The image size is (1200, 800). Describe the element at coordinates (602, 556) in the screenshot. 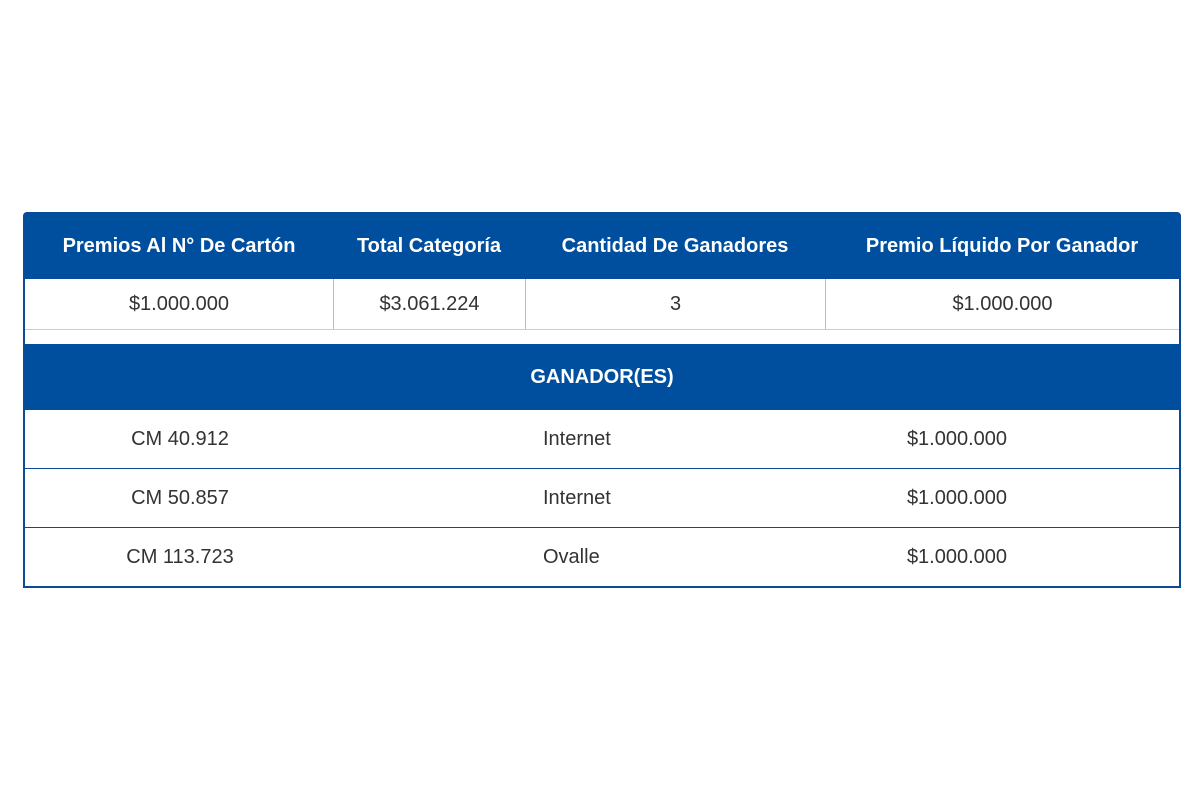

I see `winner-row: CM 113.723 Ovalle $1.000.000` at that location.